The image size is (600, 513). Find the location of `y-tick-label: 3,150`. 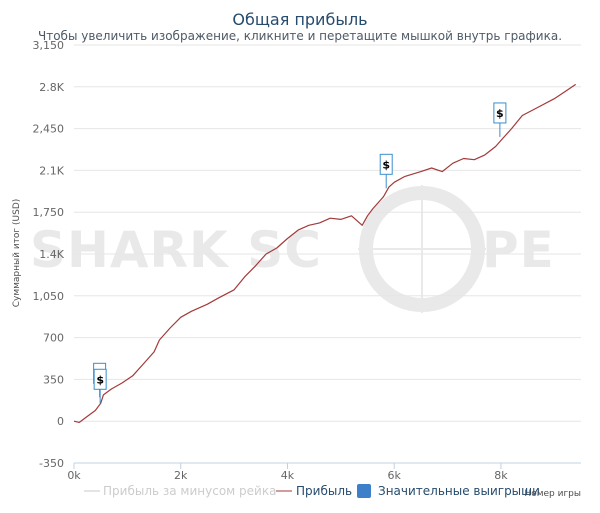

y-tick-label: 3,150 is located at coordinates (49, 45).